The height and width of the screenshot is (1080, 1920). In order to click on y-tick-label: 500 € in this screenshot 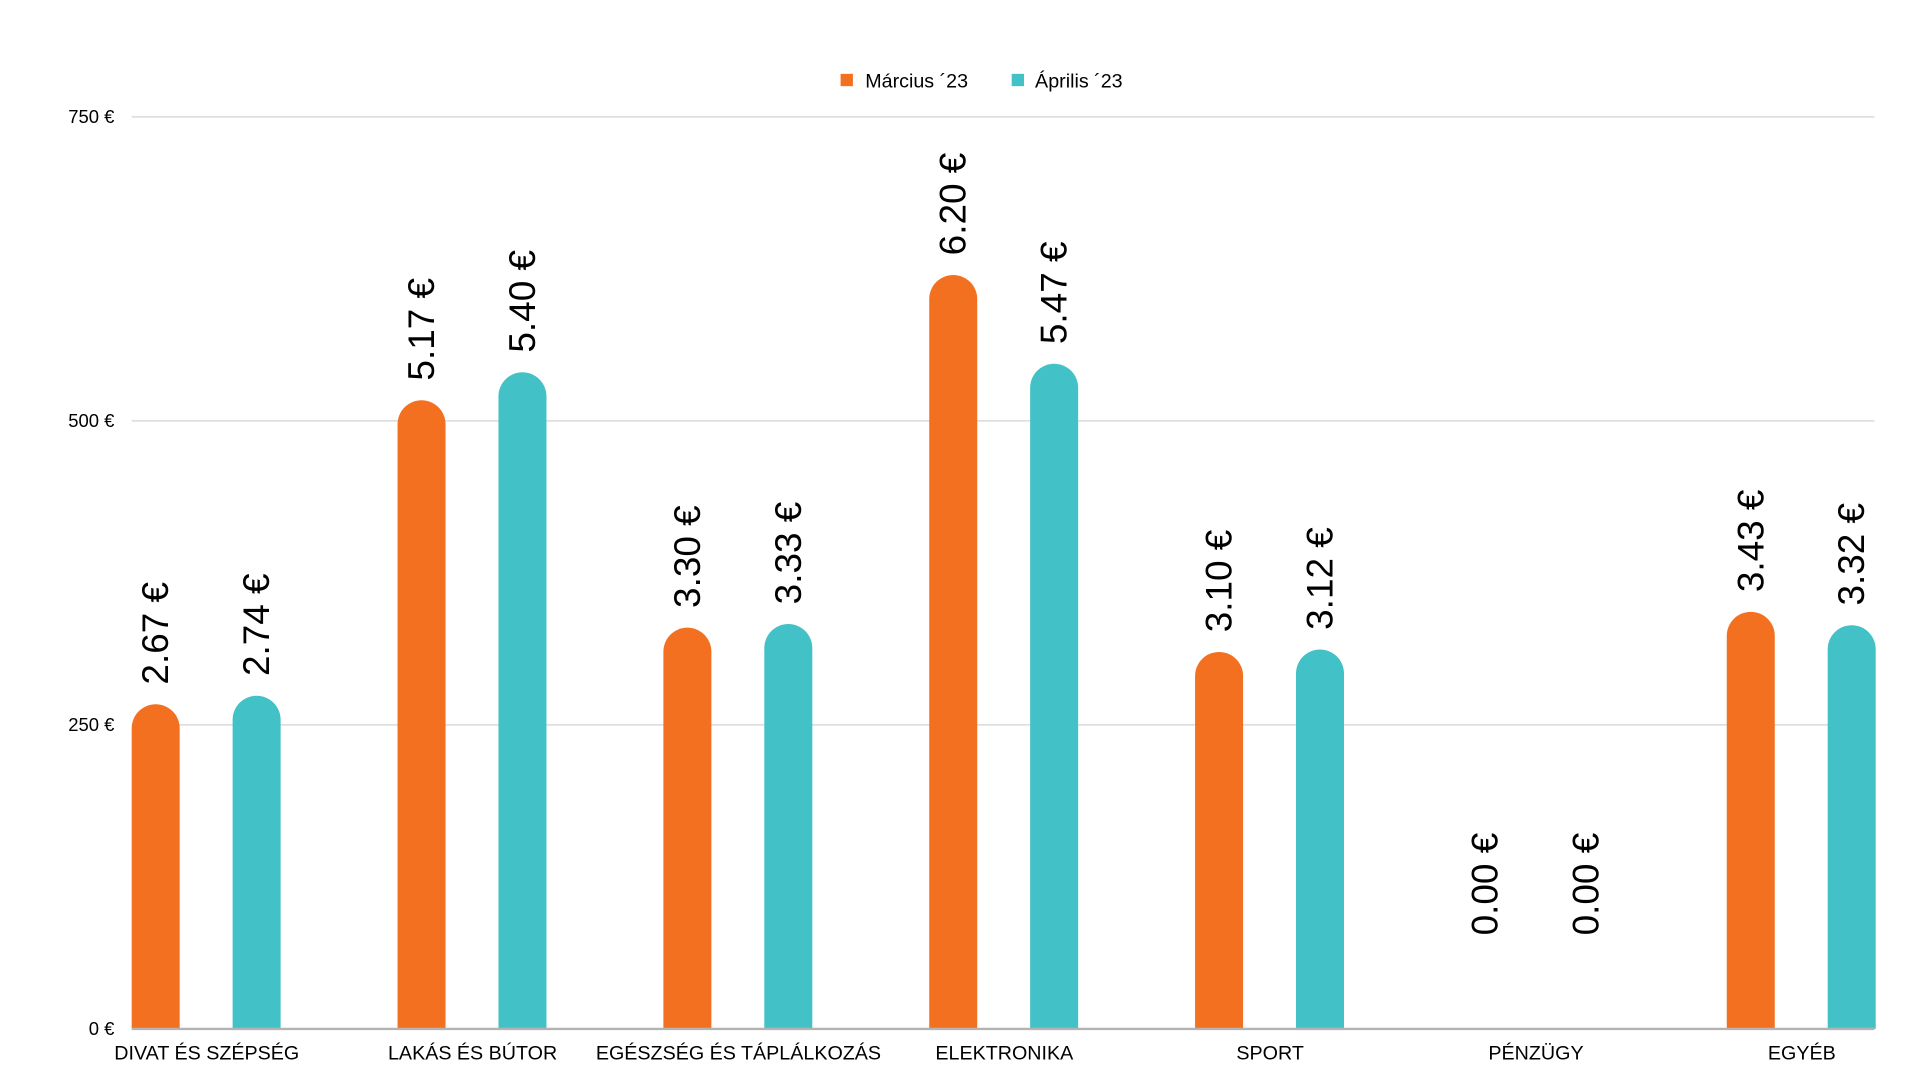, I will do `click(91, 420)`.